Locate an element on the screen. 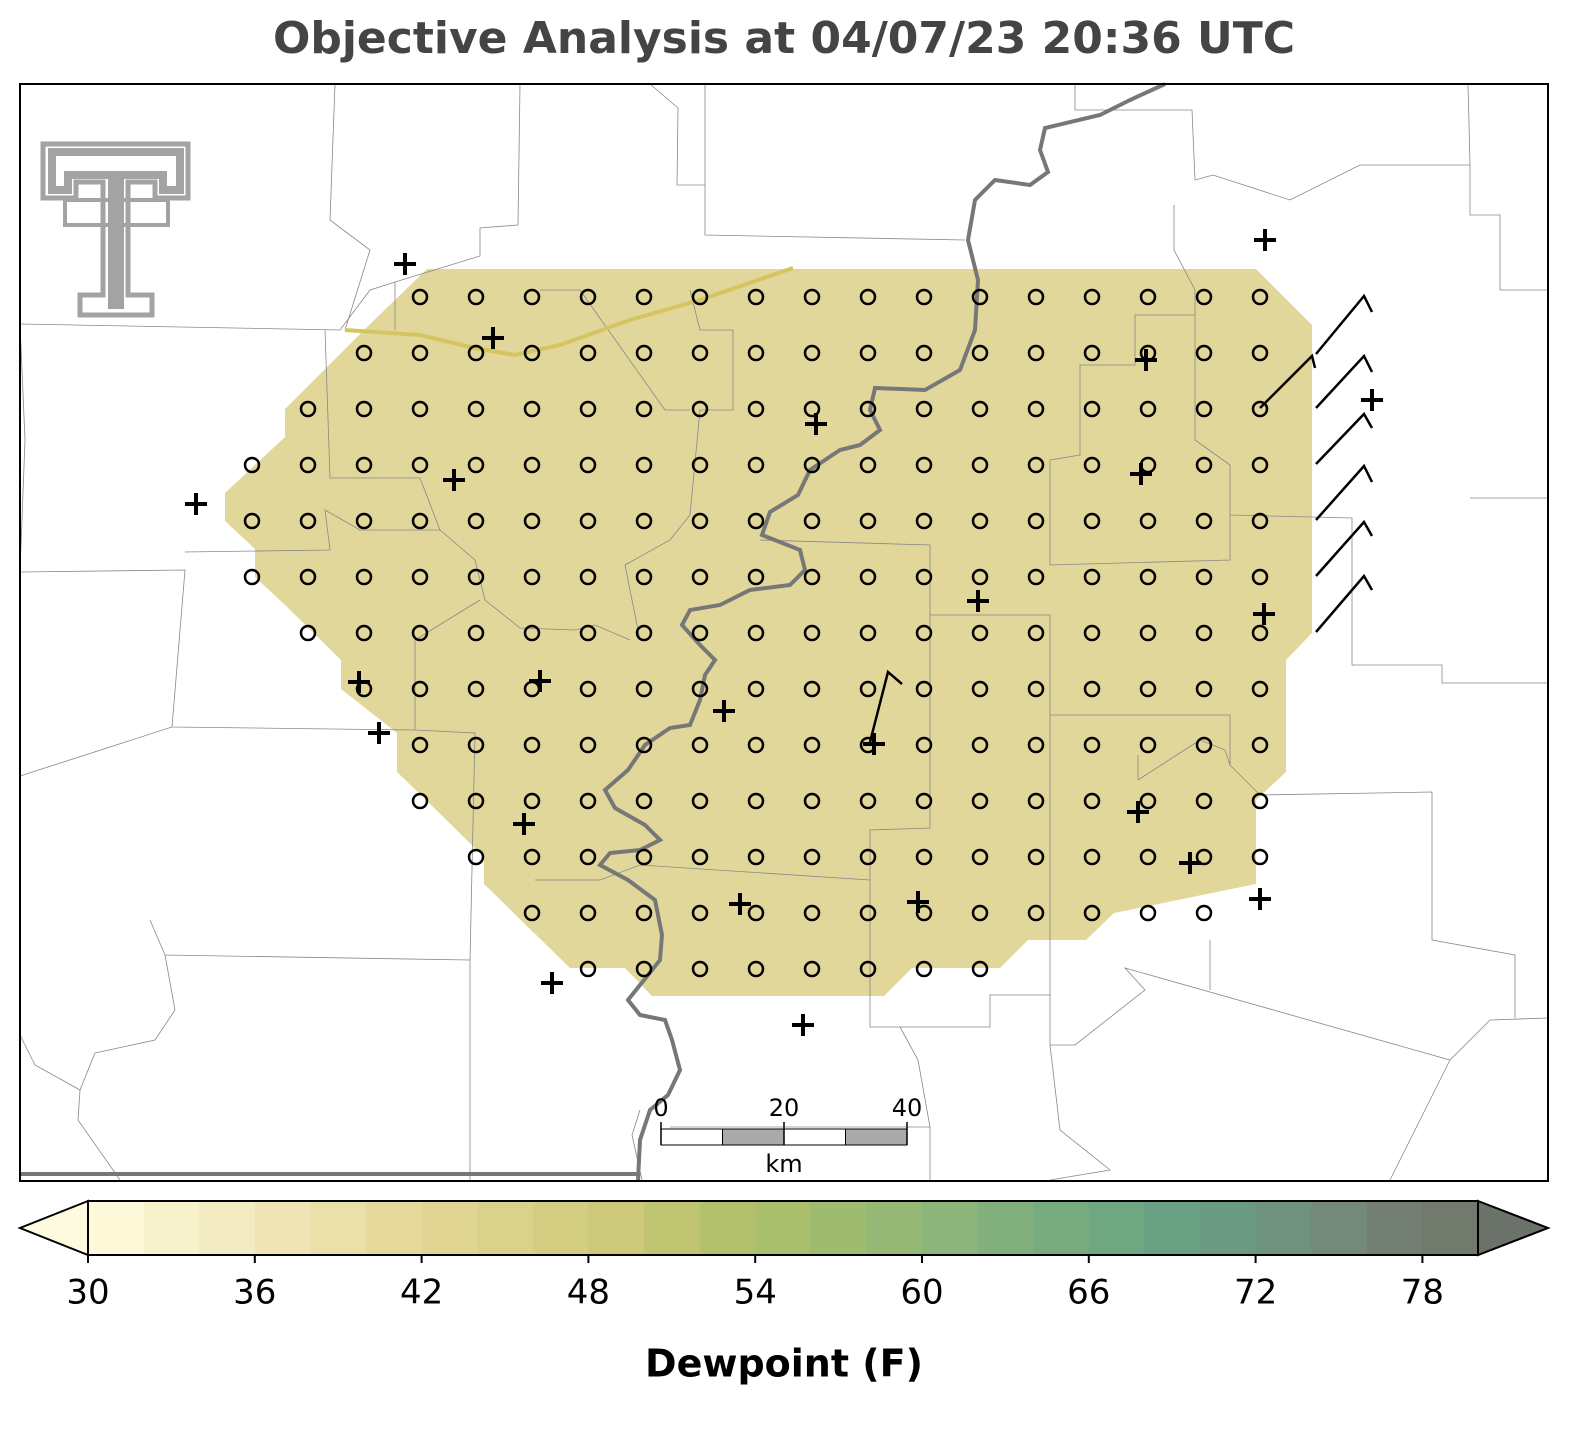 Image resolution: width=1590 pixels, height=1430 pixels. colorbar-tick-label: 54 is located at coordinates (755, 1293).